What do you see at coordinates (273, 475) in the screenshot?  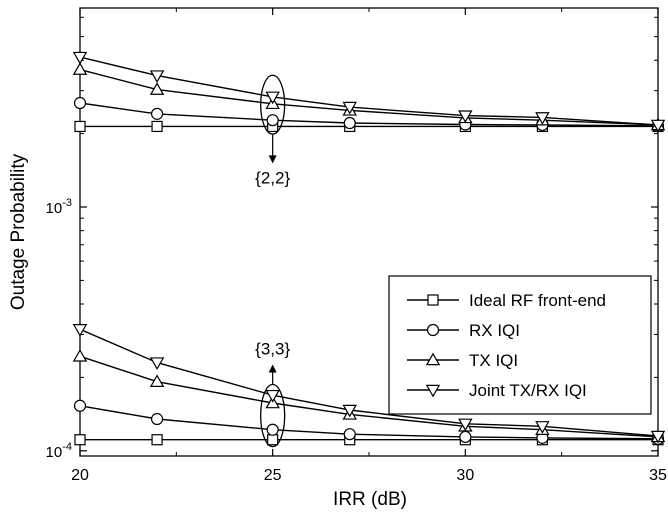 I see `x-tick-label: 25` at bounding box center [273, 475].